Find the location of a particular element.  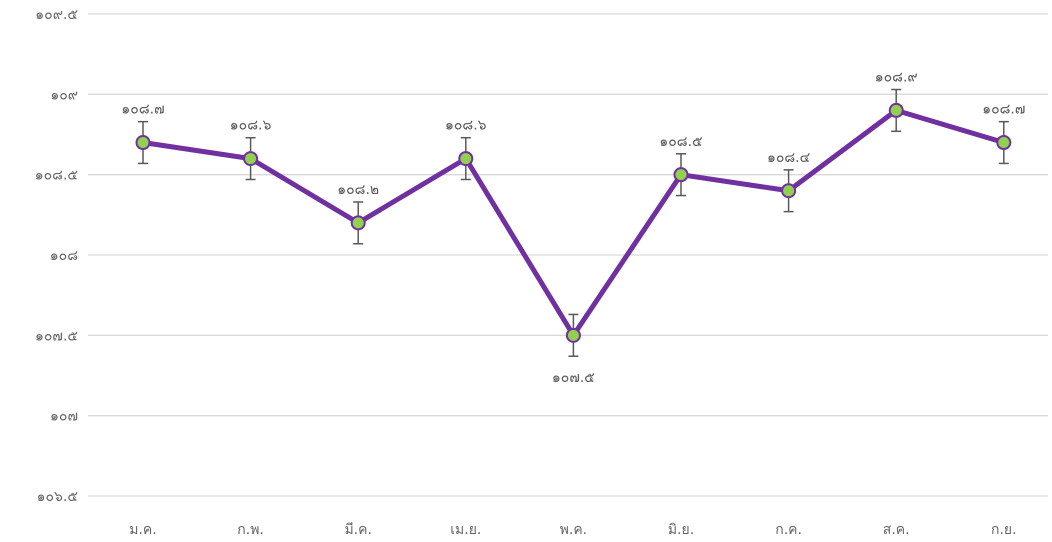

x-tick-label: ม.ค. is located at coordinates (143, 530).